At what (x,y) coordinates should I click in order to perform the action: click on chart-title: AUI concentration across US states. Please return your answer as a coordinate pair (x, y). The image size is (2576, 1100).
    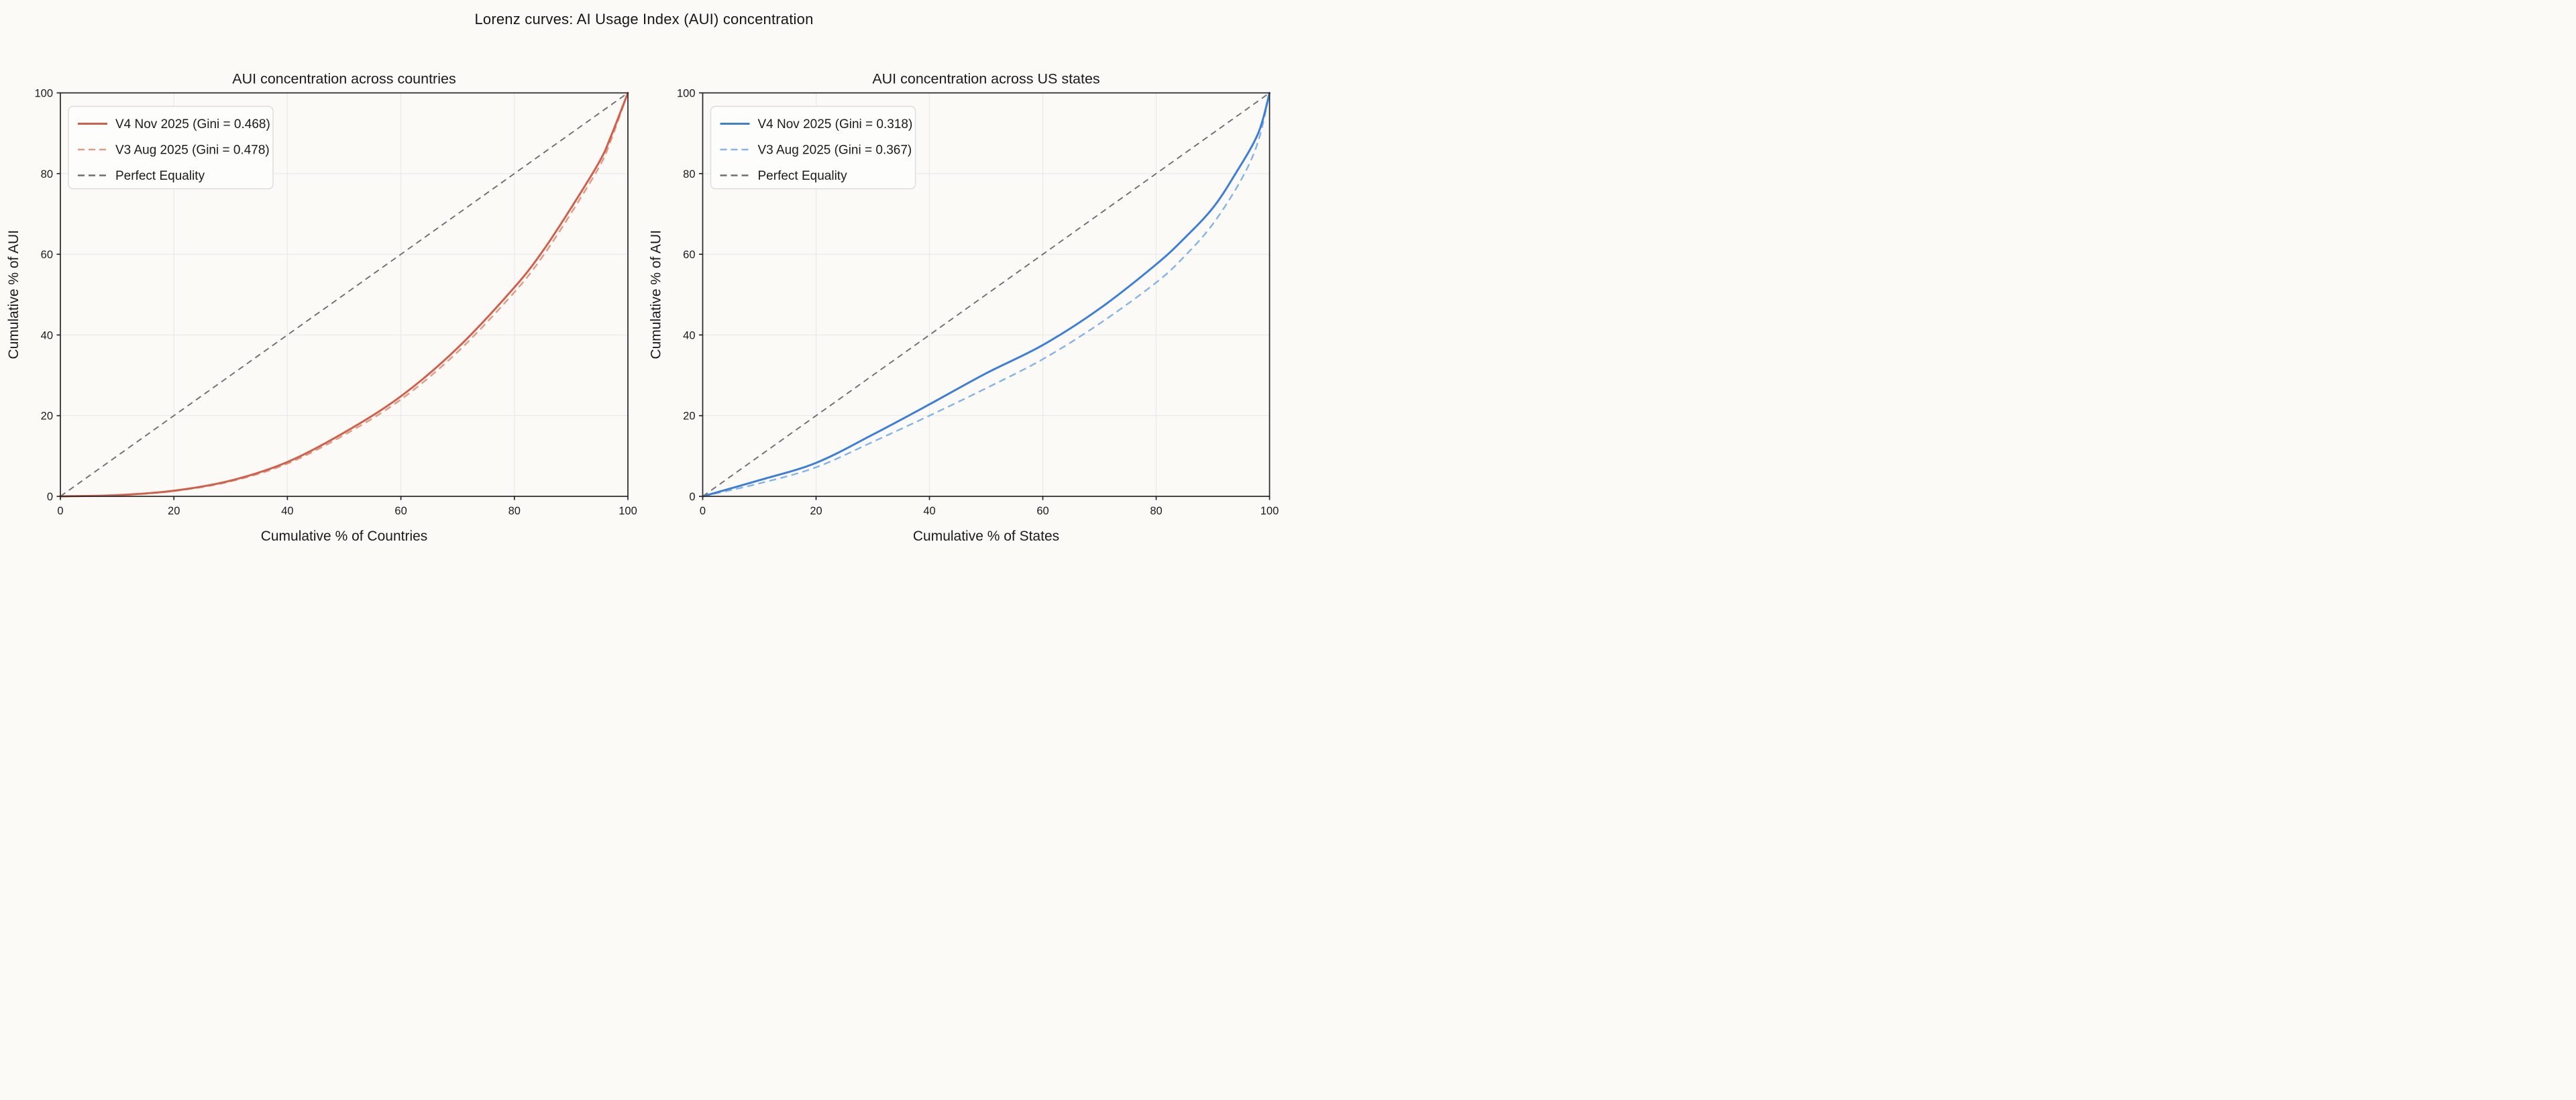
    Looking at the image, I should click on (985, 79).